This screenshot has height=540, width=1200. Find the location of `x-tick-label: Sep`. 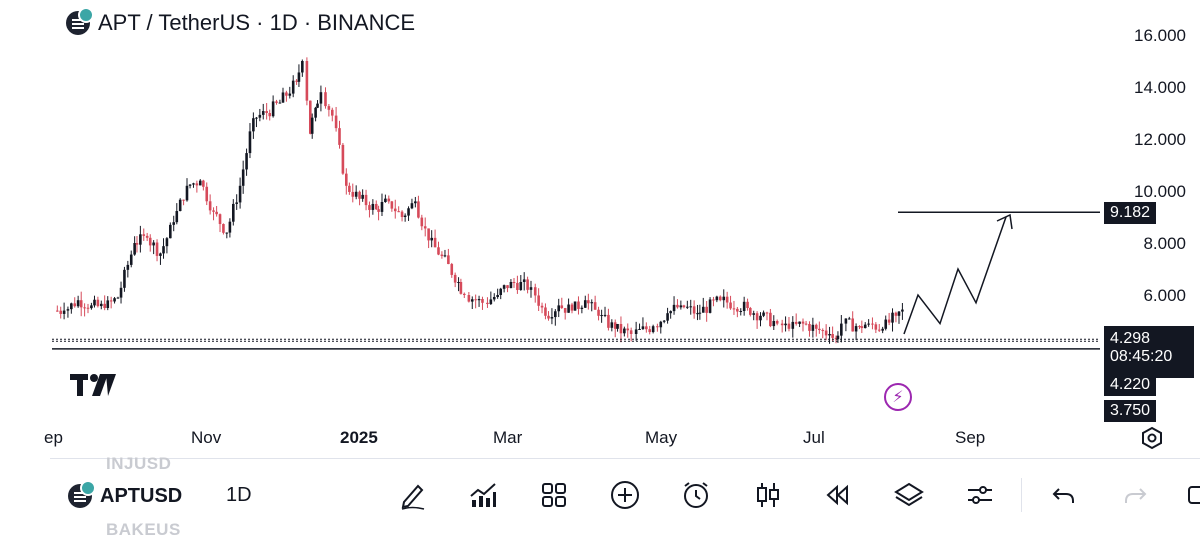

x-tick-label: Sep is located at coordinates (970, 437).